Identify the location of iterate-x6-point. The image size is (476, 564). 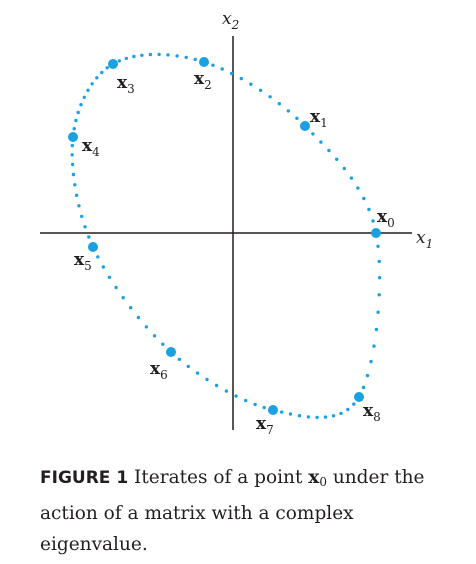
(171, 352).